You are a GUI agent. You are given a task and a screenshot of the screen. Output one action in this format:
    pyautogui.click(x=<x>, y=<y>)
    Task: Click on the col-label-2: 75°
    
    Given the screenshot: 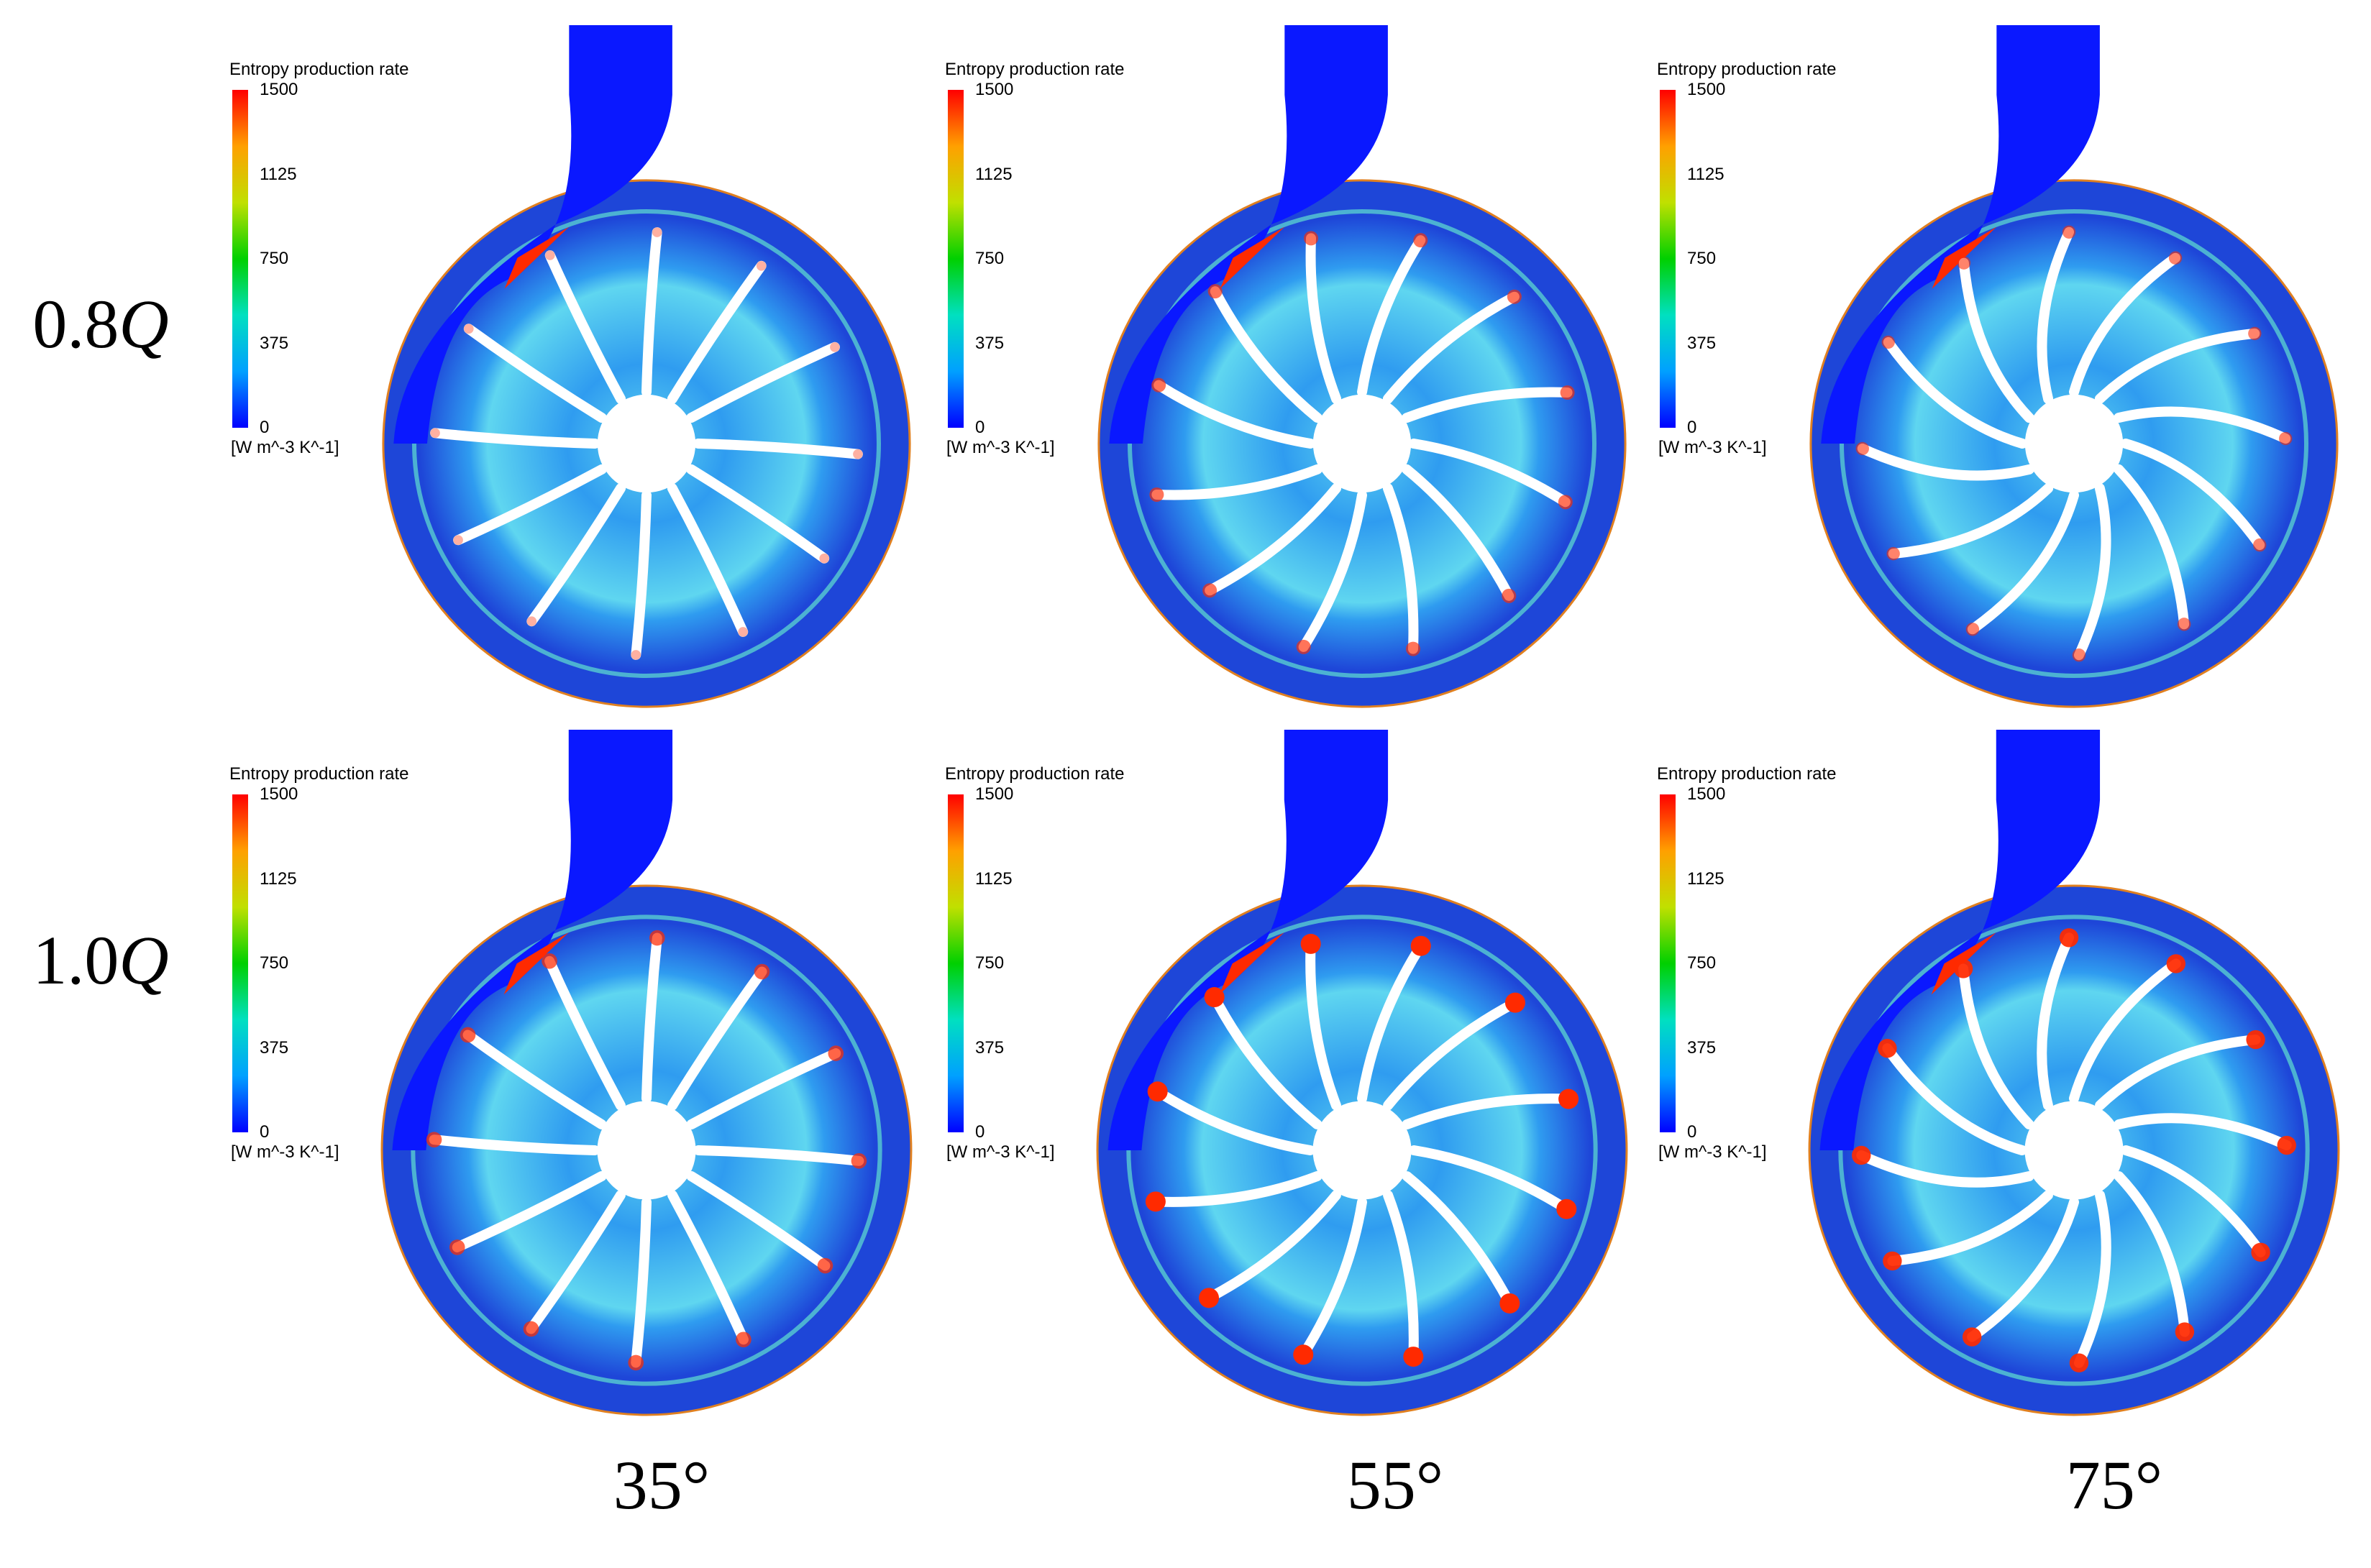 What is the action you would take?
    pyautogui.click(x=2114, y=1484)
    